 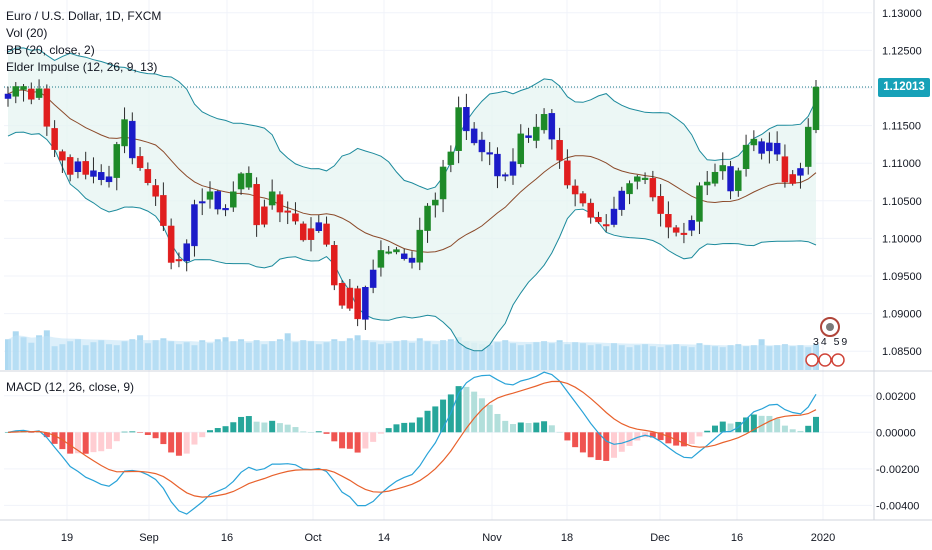 What do you see at coordinates (70, 387) in the screenshot?
I see `legend-macd: MACD (12, 26, close, 9)` at bounding box center [70, 387].